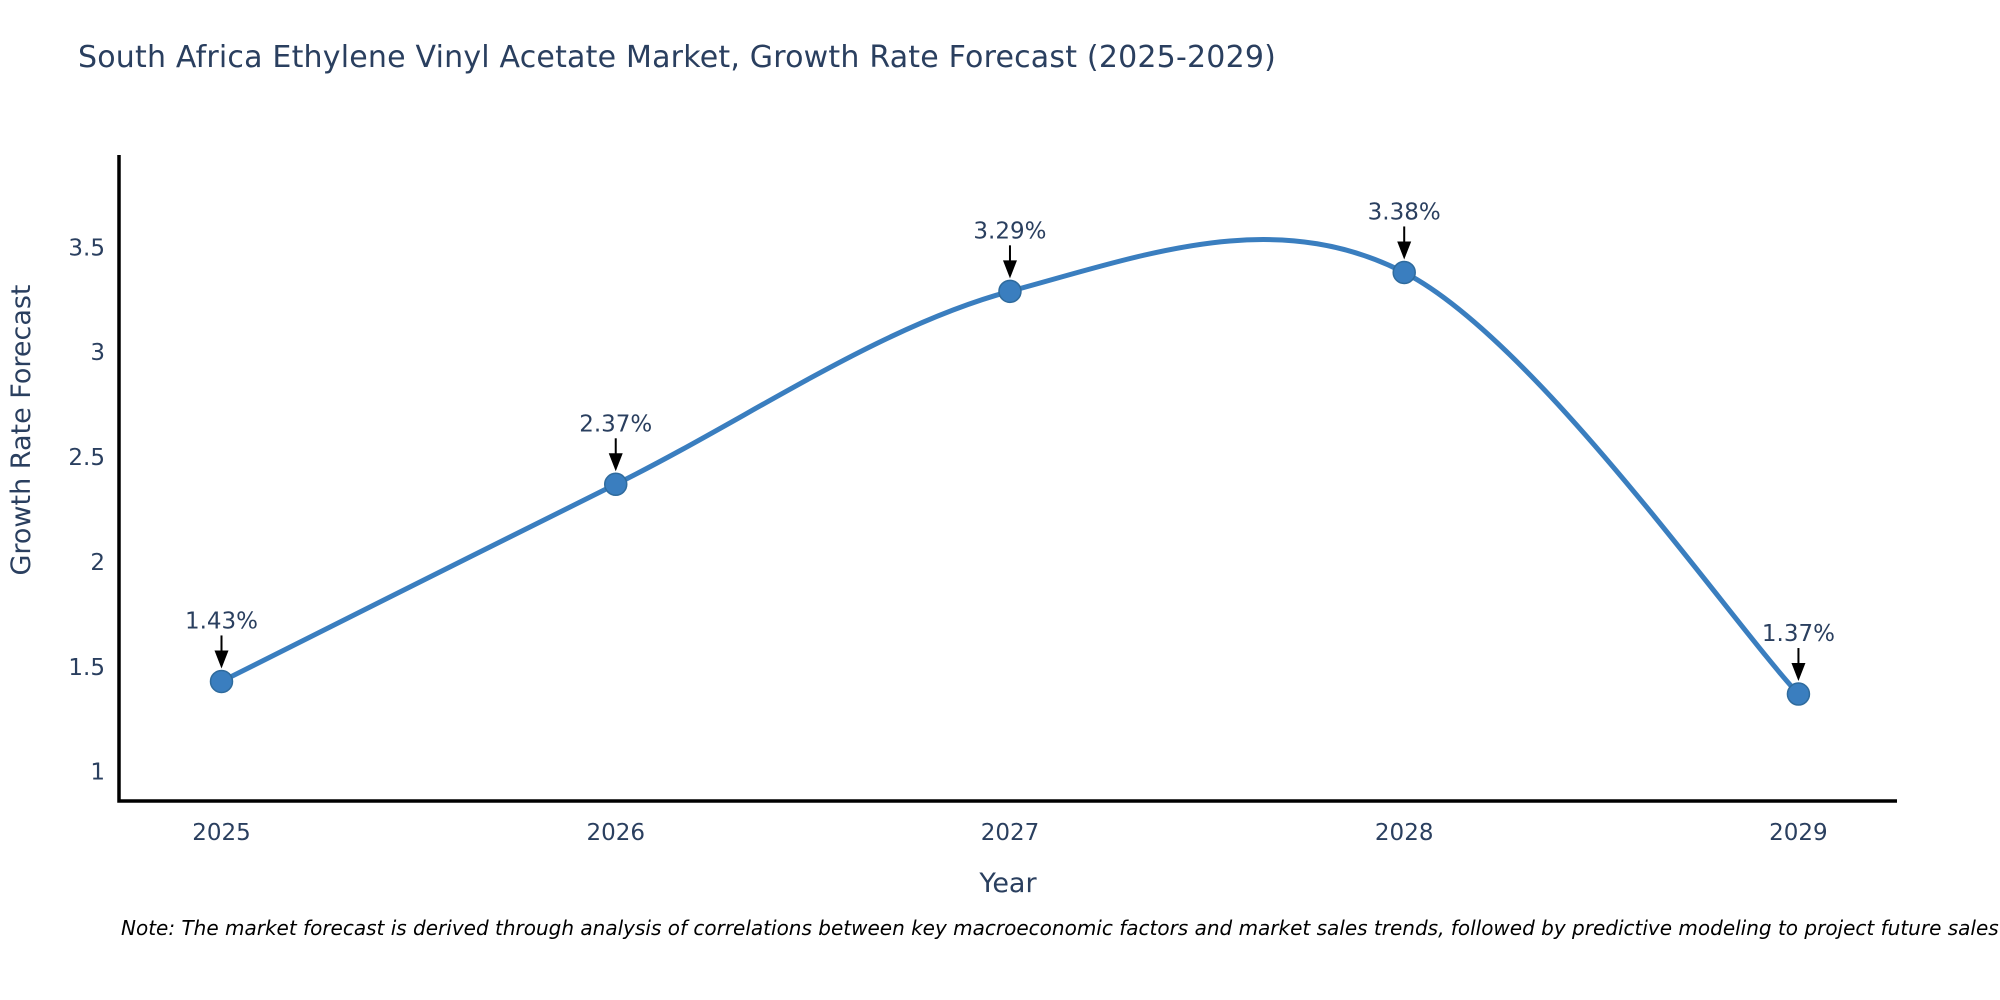  Describe the element at coordinates (615, 424) in the screenshot. I see `data-point-label: 2.37%` at that location.